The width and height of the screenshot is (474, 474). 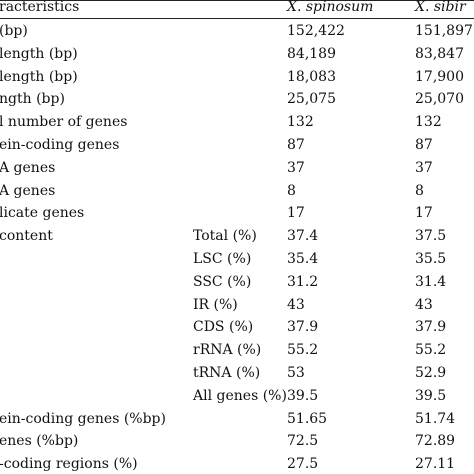 What do you see at coordinates (39, 441) in the screenshot?
I see `row-label: enes (%bp)` at bounding box center [39, 441].